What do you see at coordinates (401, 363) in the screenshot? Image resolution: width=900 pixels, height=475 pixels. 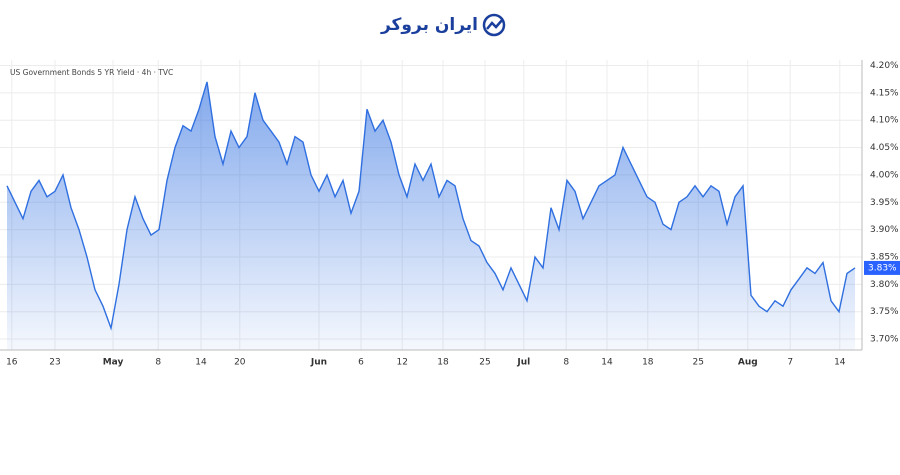 I see `x-tick-label: 12` at bounding box center [401, 363].